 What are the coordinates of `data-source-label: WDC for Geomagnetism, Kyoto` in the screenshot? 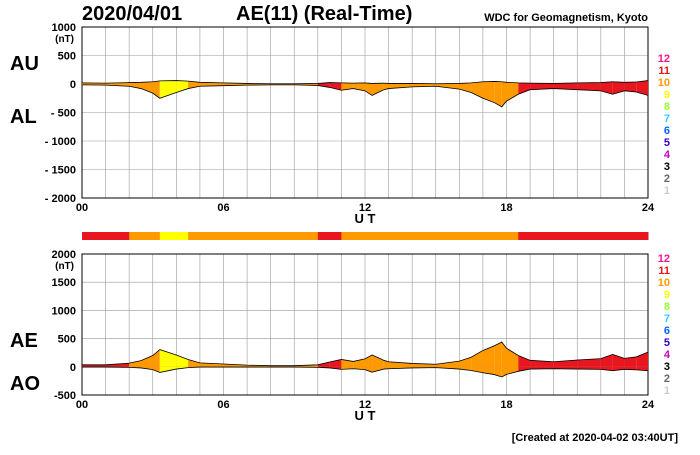 It's located at (566, 18).